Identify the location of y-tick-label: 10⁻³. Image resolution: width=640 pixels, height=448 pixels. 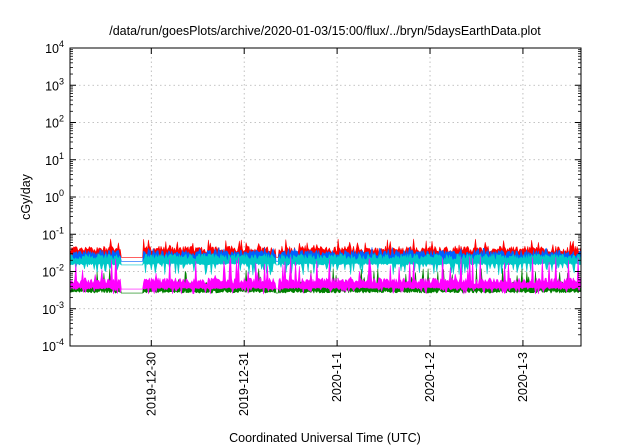
(53, 308).